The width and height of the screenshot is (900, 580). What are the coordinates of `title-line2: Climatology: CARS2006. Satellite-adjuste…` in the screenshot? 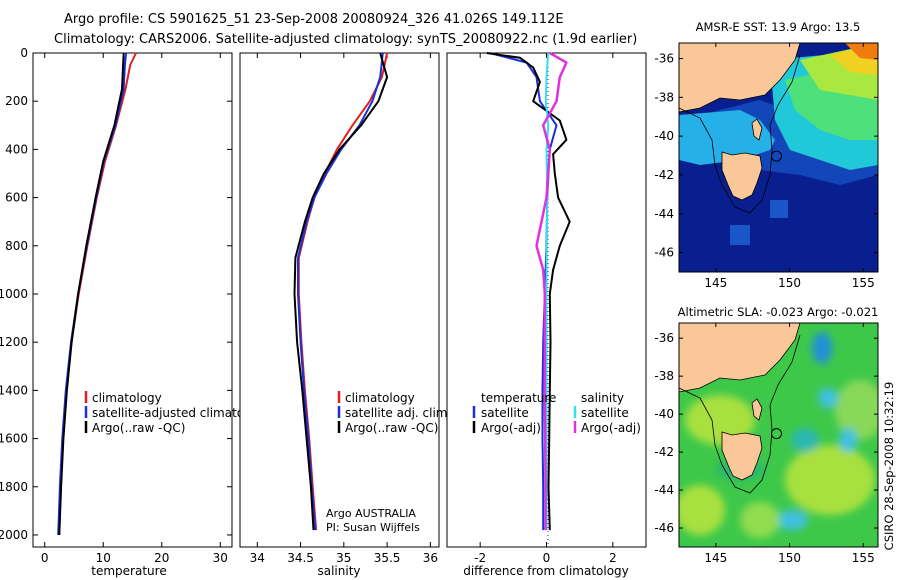 It's located at (345, 39).